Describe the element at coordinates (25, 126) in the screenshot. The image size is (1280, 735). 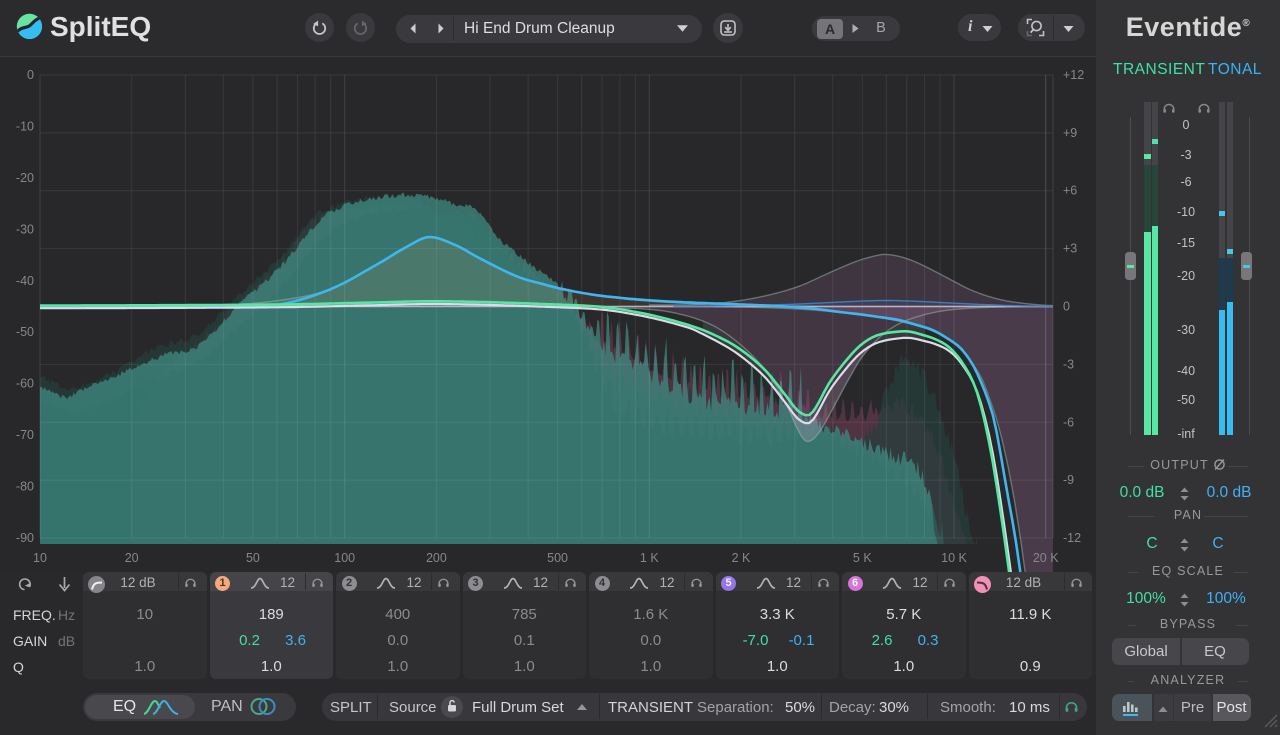
I see `svg-text: -10` at that location.